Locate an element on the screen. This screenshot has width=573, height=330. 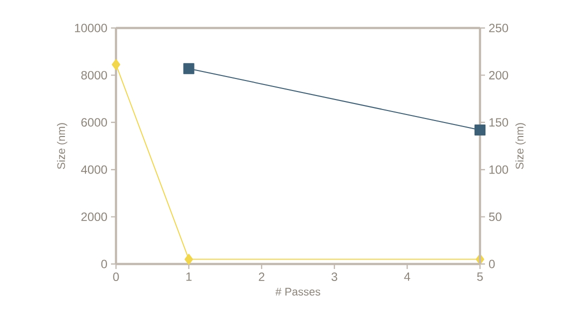
y2-tick-label: 200 is located at coordinates (498, 75).